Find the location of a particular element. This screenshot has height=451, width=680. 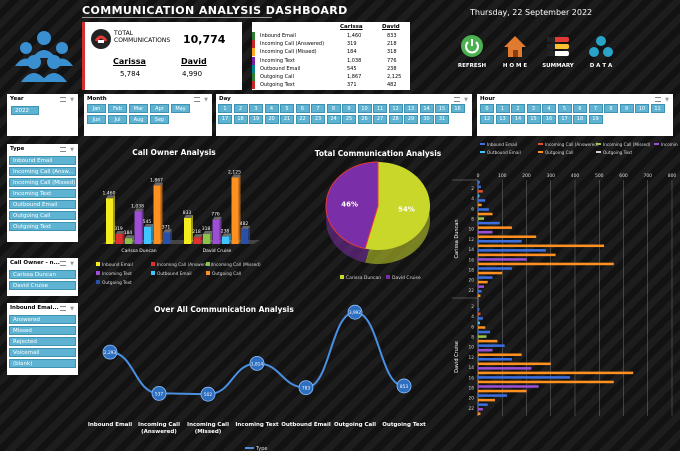

owner-option: David Cruise is located at coordinates (42, 285).